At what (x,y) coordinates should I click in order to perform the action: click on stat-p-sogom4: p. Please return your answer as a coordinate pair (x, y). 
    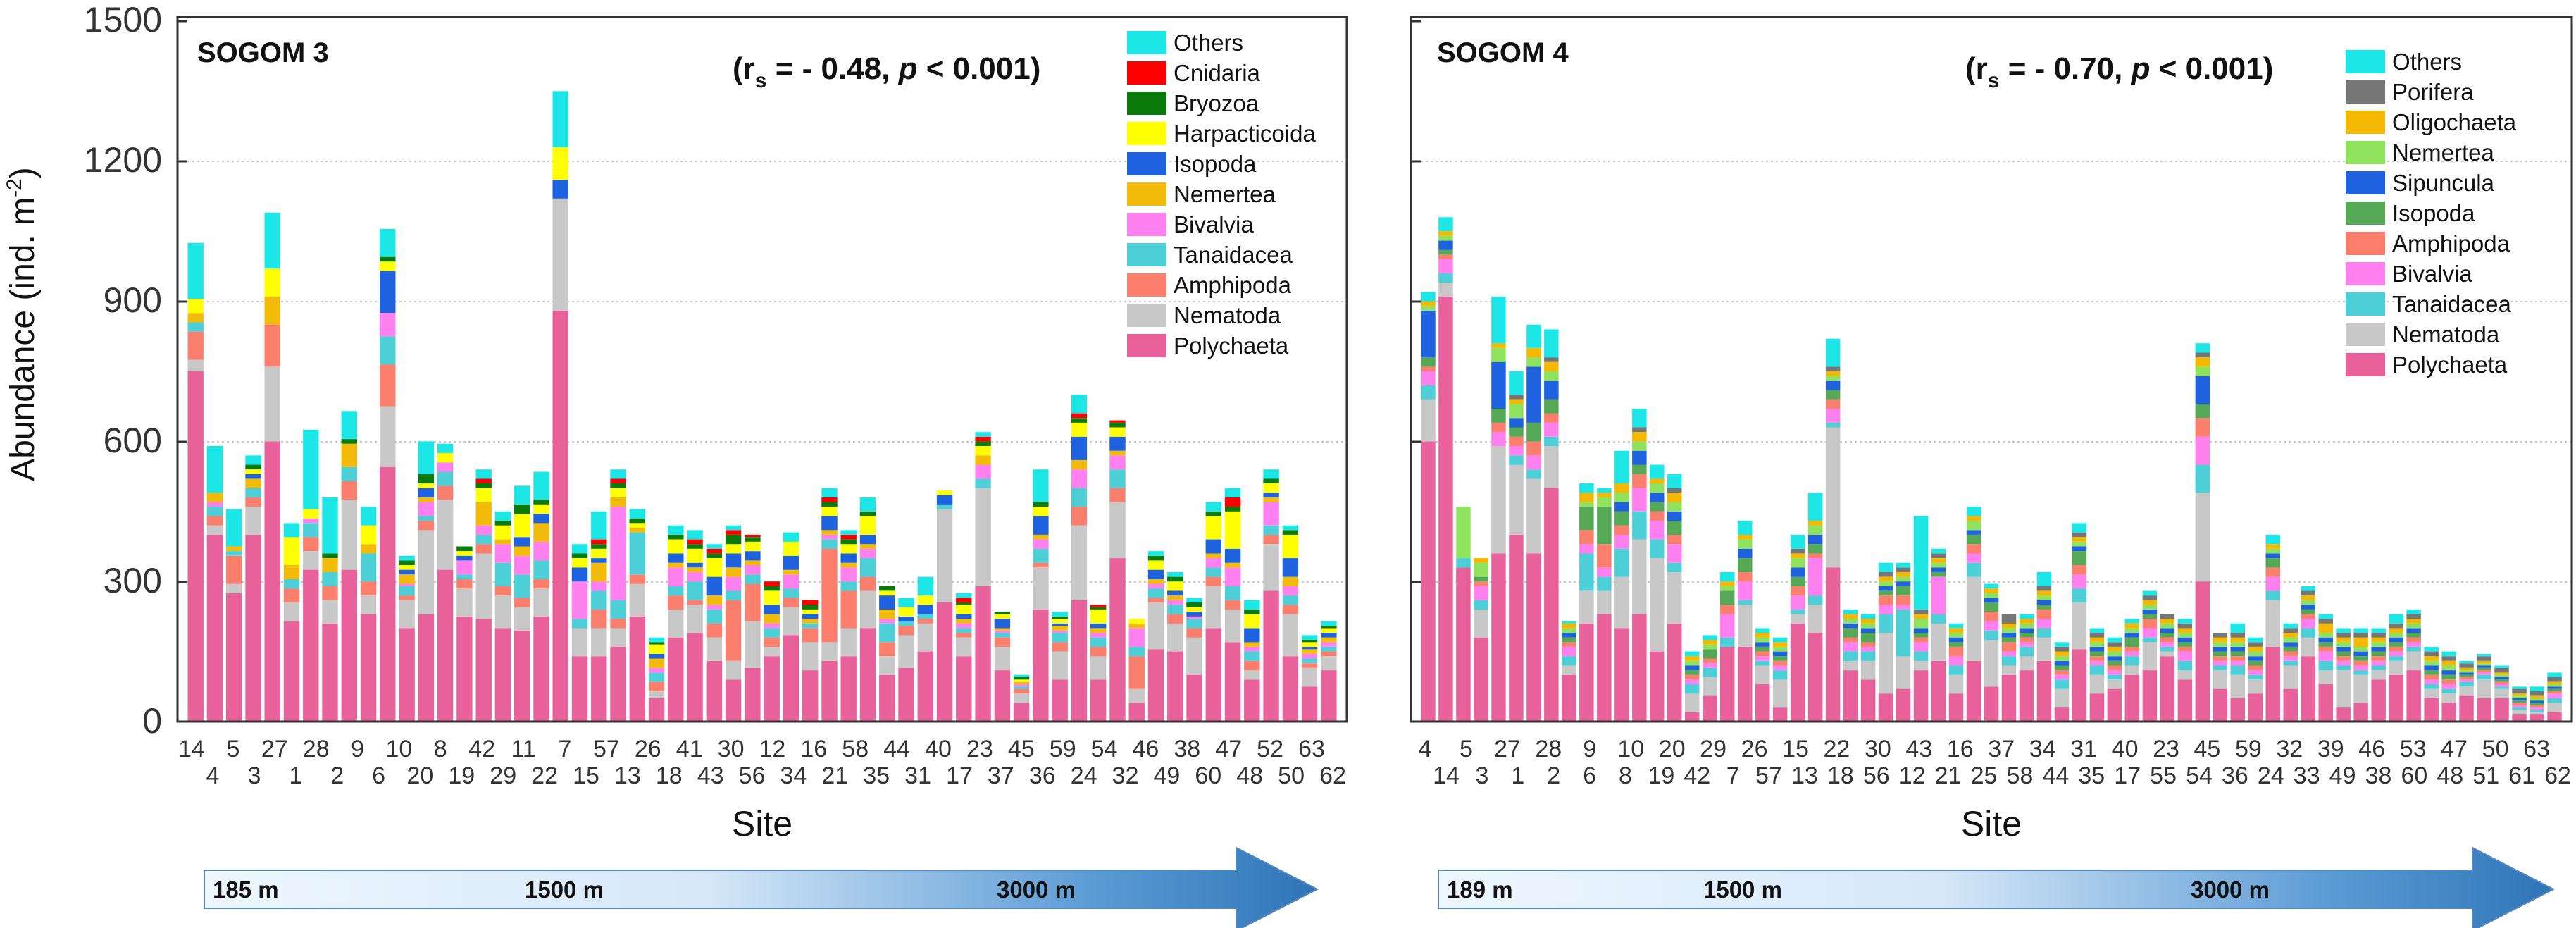
    Looking at the image, I should click on (2141, 68).